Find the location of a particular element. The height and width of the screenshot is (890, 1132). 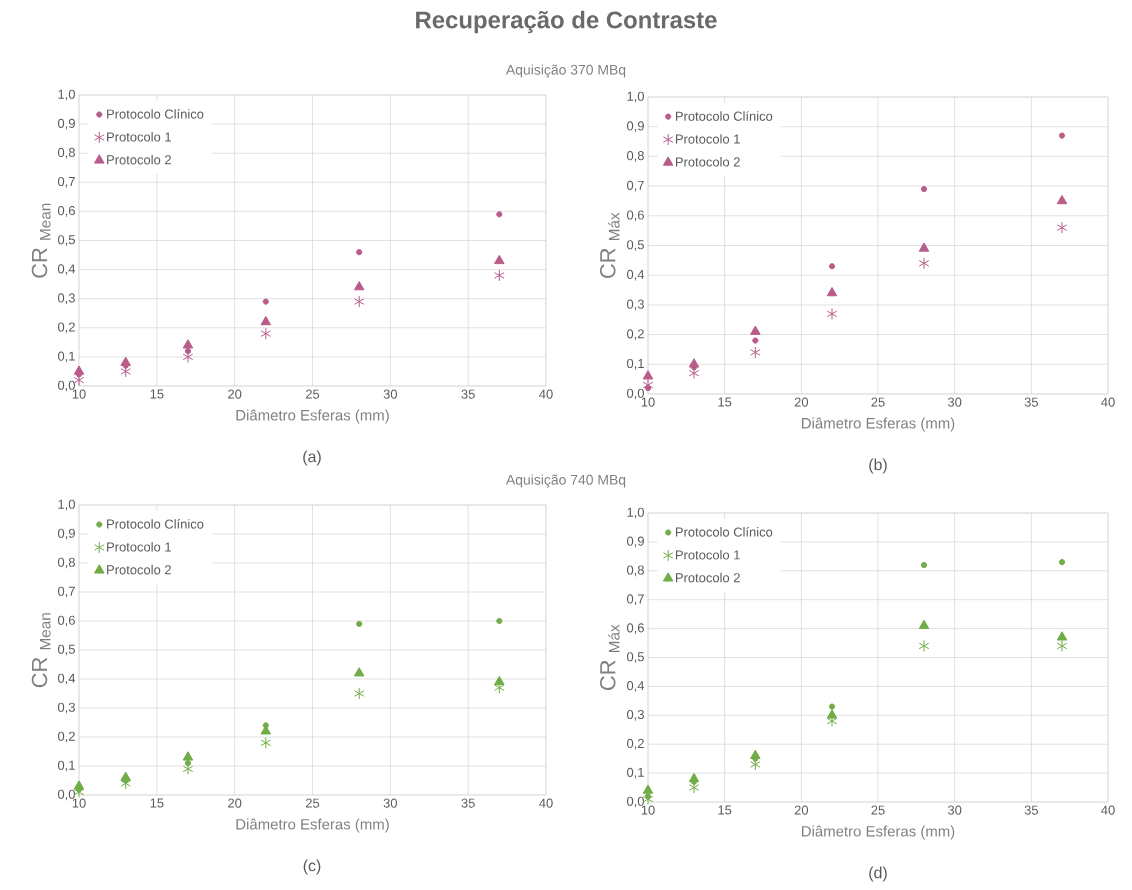

text: (a) is located at coordinates (312, 458).